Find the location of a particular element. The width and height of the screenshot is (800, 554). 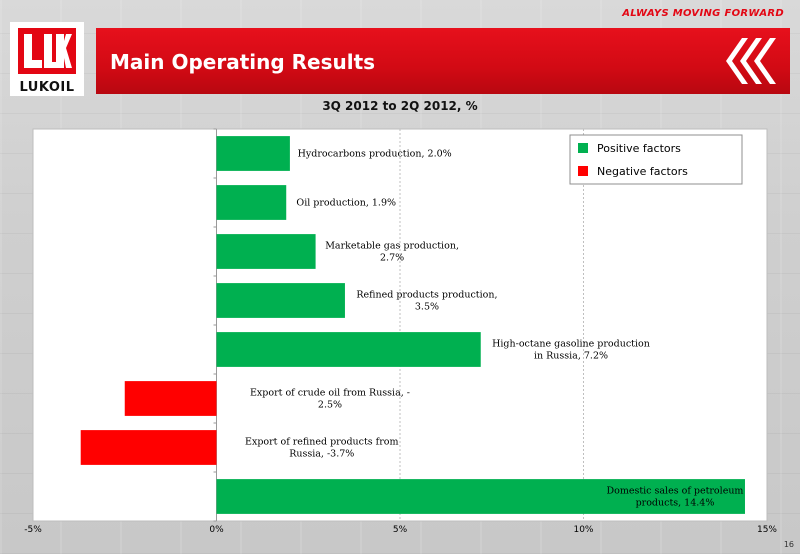

data-label-line: in Russia, 7.2% is located at coordinates (571, 356).